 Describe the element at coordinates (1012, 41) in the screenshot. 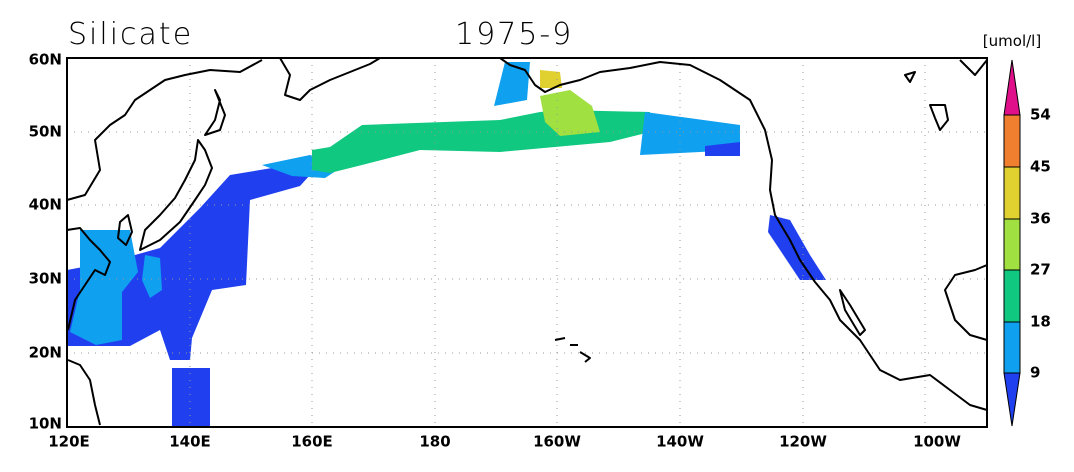

I see `units: [umol/l]` at that location.